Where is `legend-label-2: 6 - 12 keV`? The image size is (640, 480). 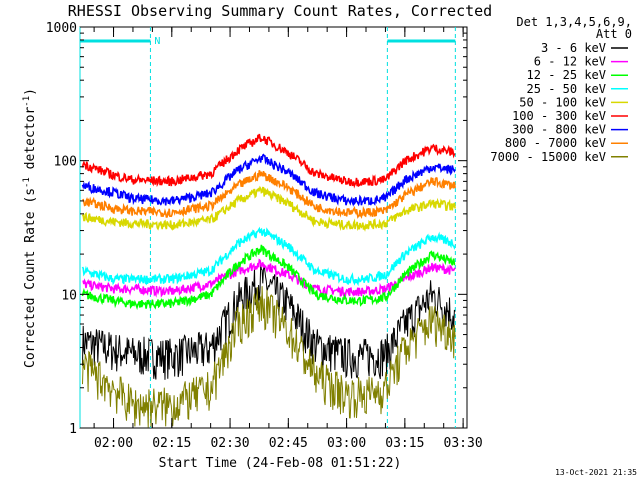 legend-label-2: 6 - 12 keV is located at coordinates (570, 62).